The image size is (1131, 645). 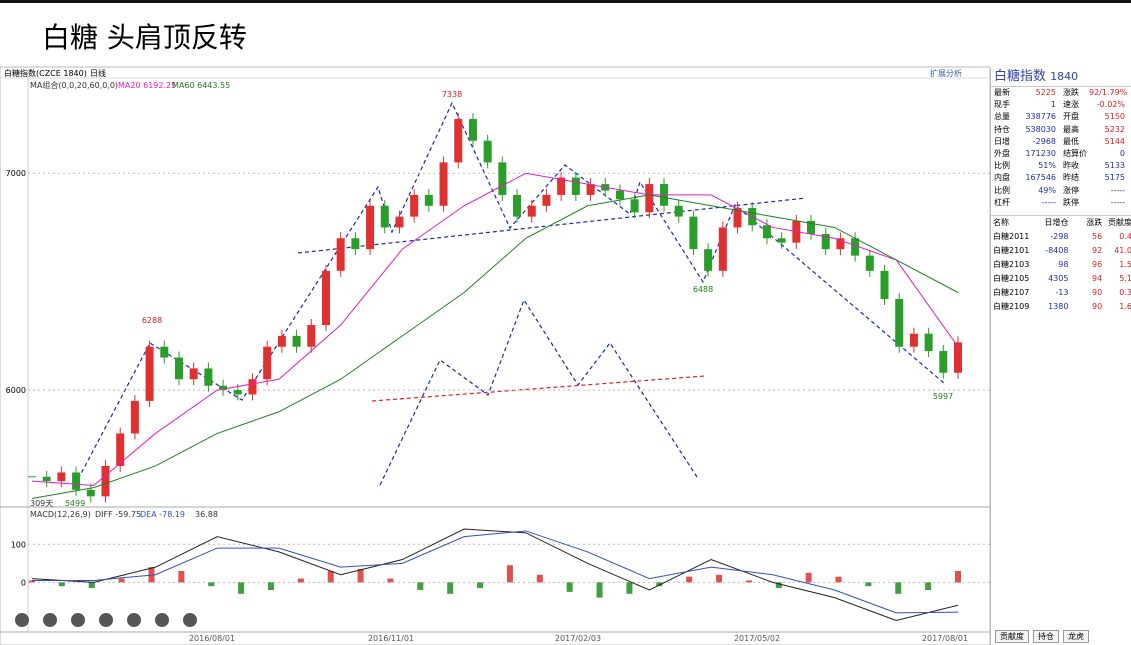 I want to click on table-cell: 白糖2105, so click(x=1011, y=278).